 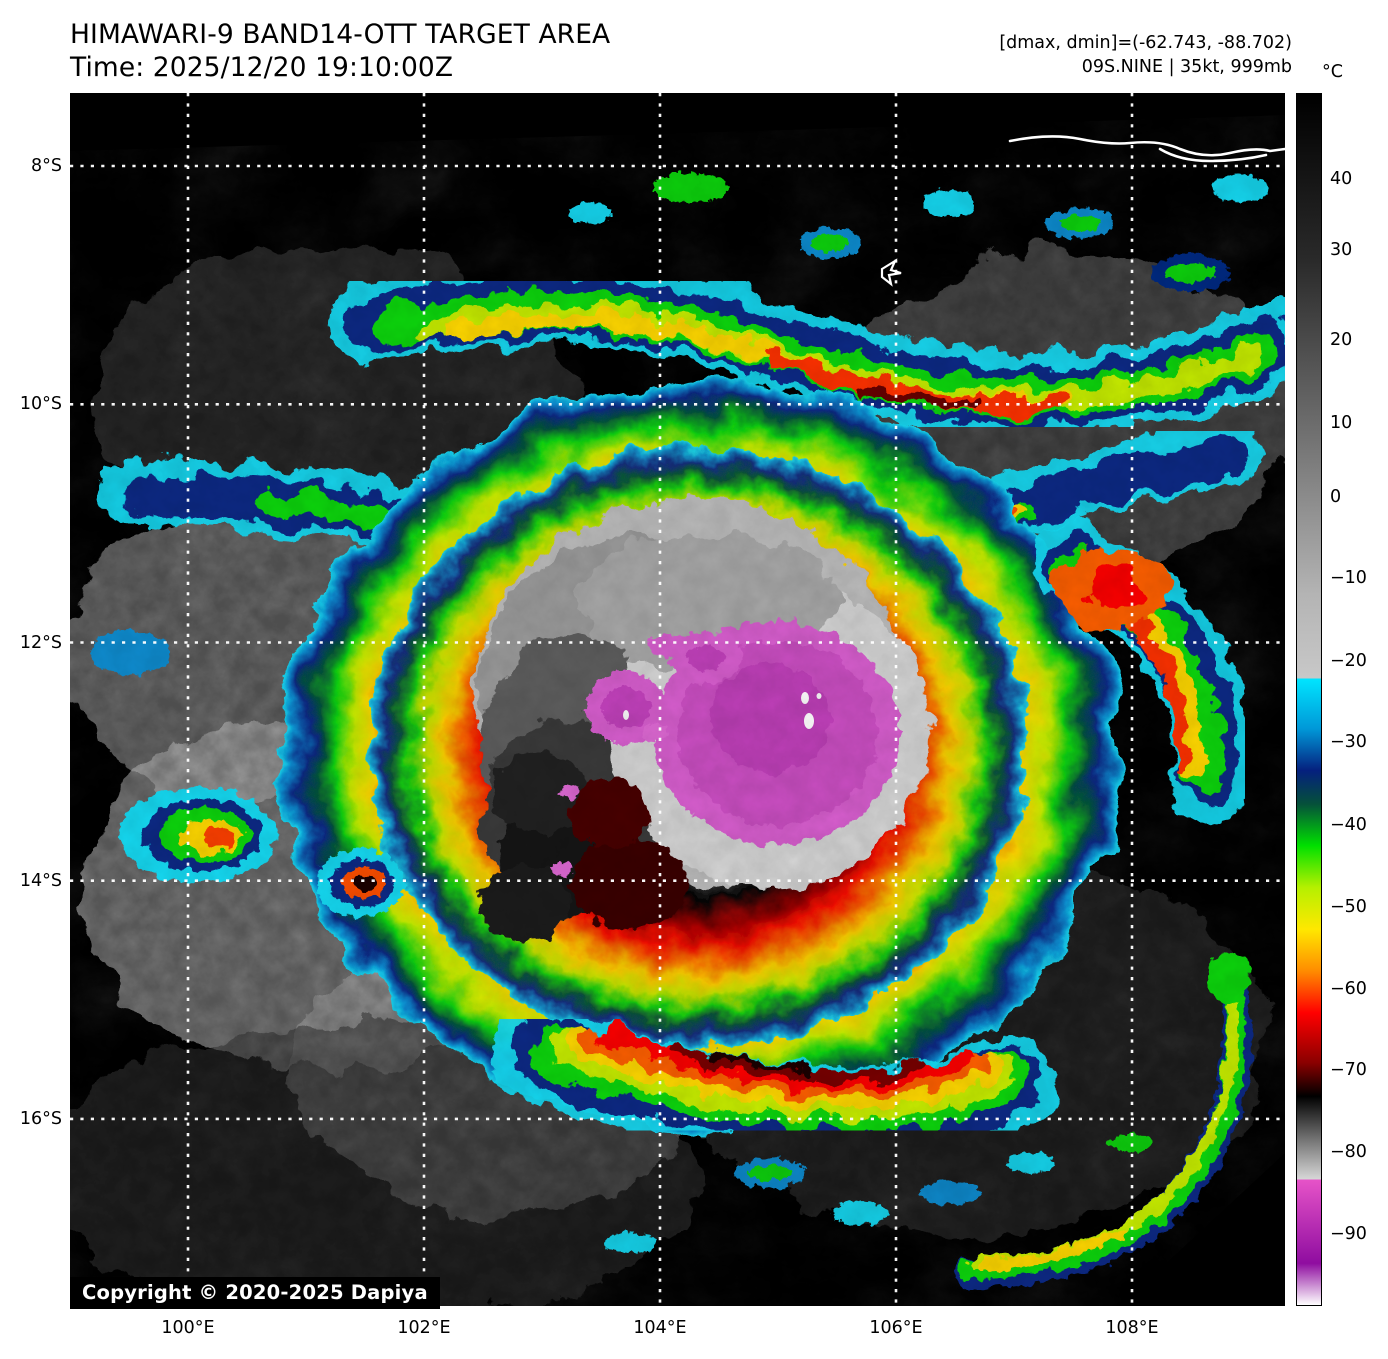 I want to click on colorbar-tick-label: −80, so click(x=1348, y=1152).